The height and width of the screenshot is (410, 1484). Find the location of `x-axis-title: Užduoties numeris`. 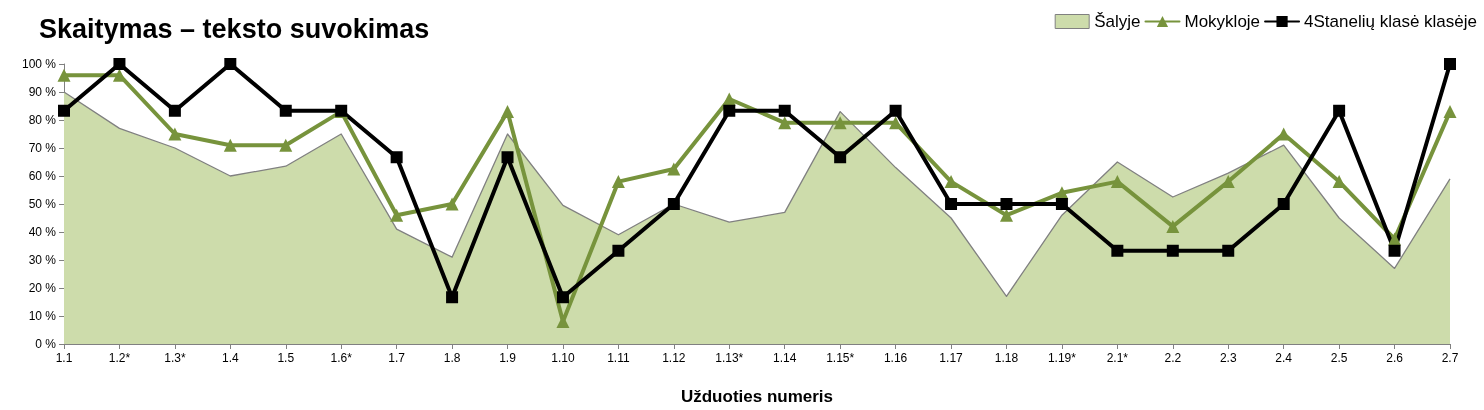

x-axis-title: Užduoties numeris is located at coordinates (757, 396).